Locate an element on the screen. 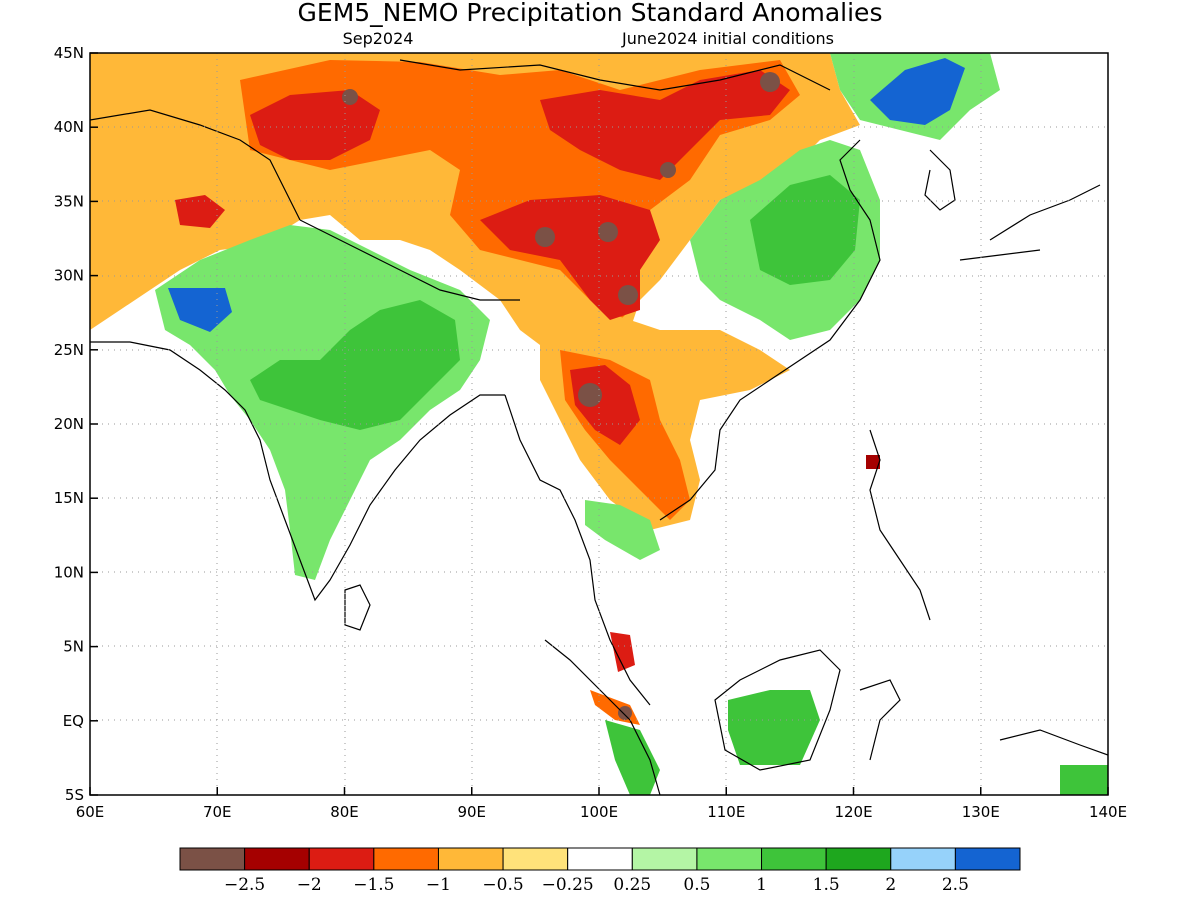  lat-tick-label: 20N is located at coordinates (69, 424).